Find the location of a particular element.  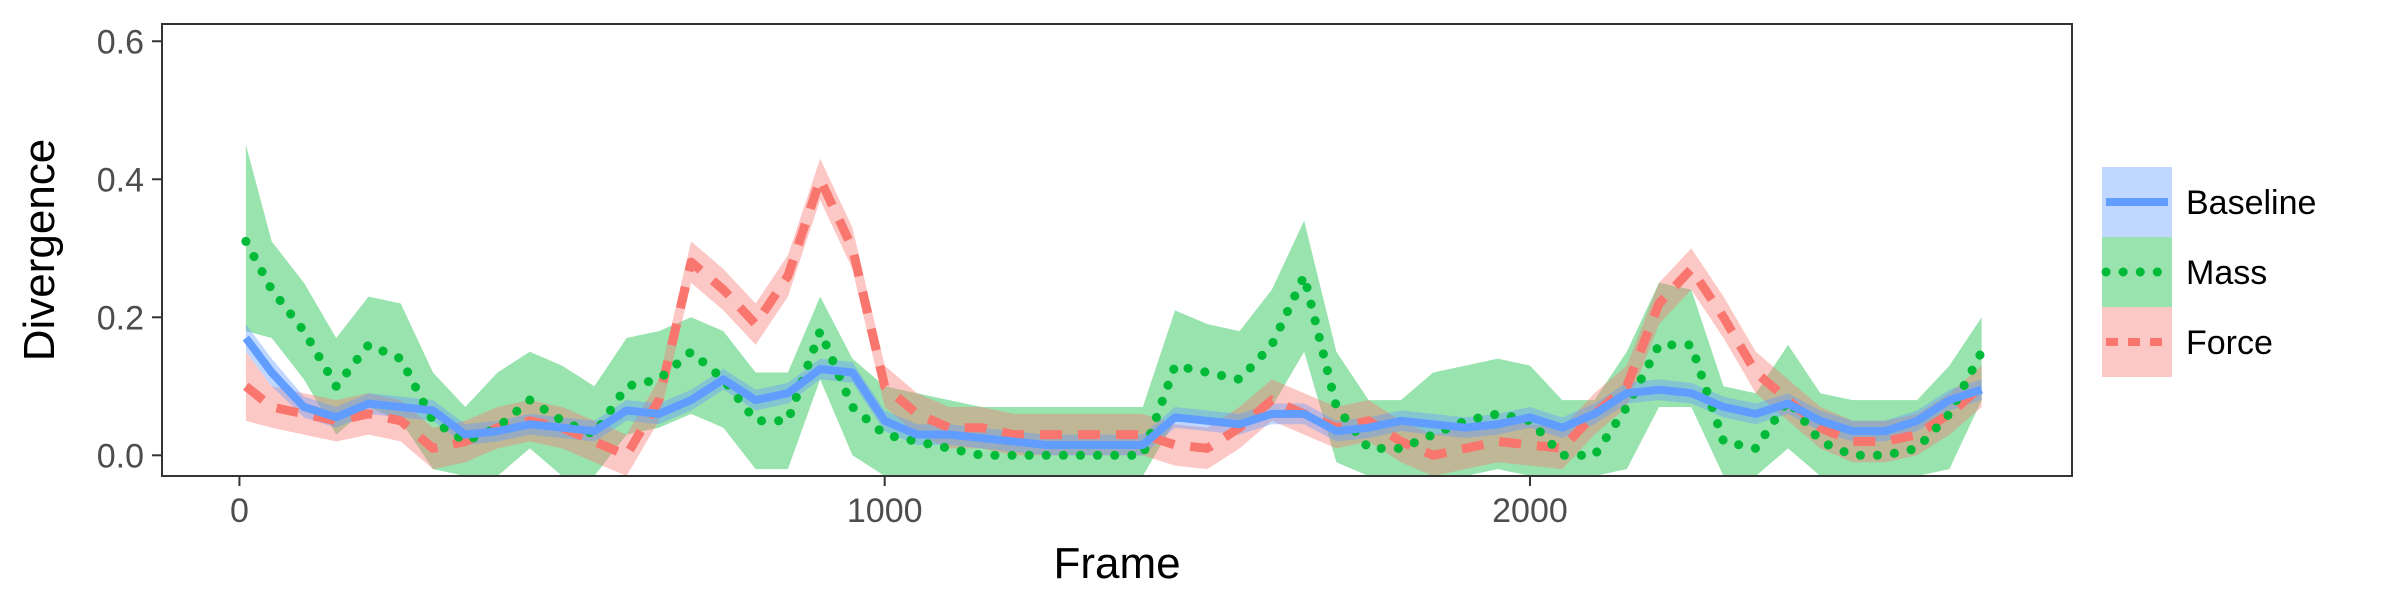

legend-label: Baseline is located at coordinates (2251, 203).